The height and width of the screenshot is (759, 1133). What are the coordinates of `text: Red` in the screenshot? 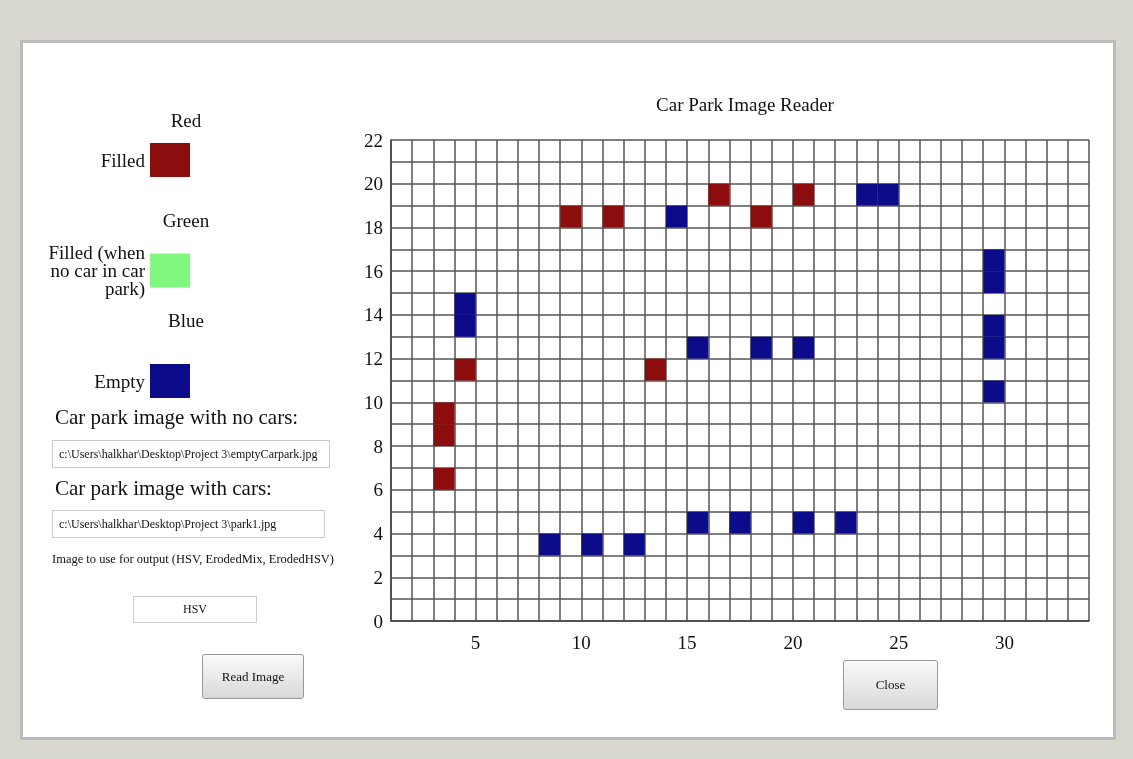 It's located at (186, 121).